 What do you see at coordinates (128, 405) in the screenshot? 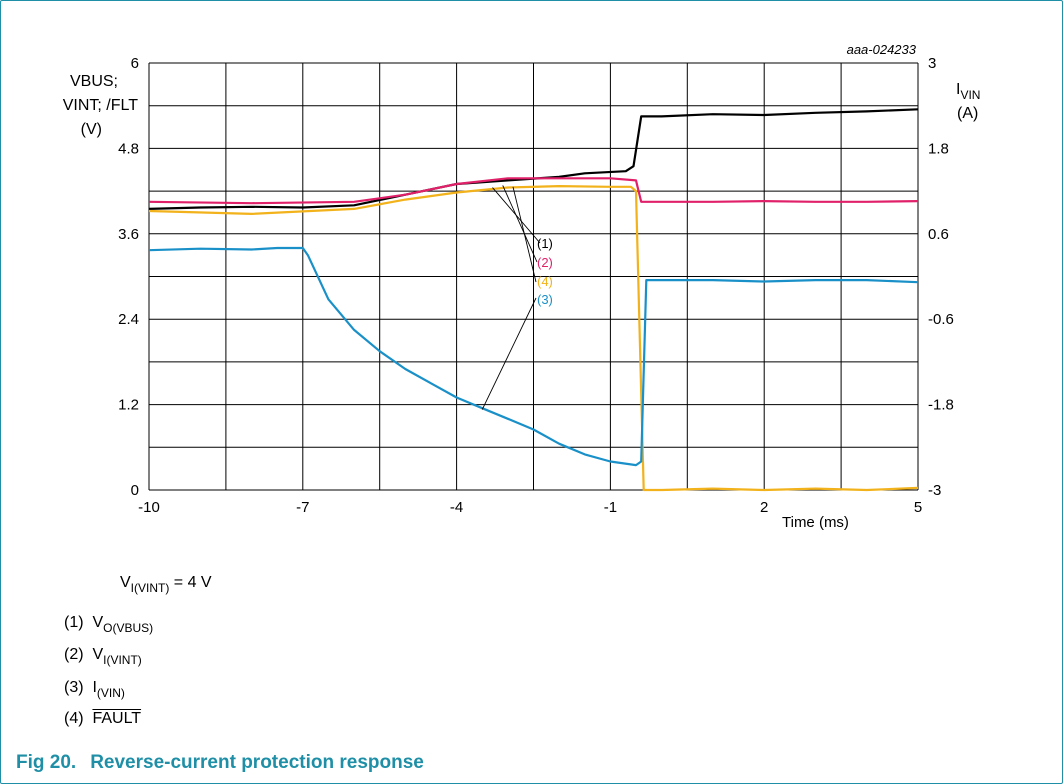
I see `y-tick-label: 1.2` at bounding box center [128, 405].